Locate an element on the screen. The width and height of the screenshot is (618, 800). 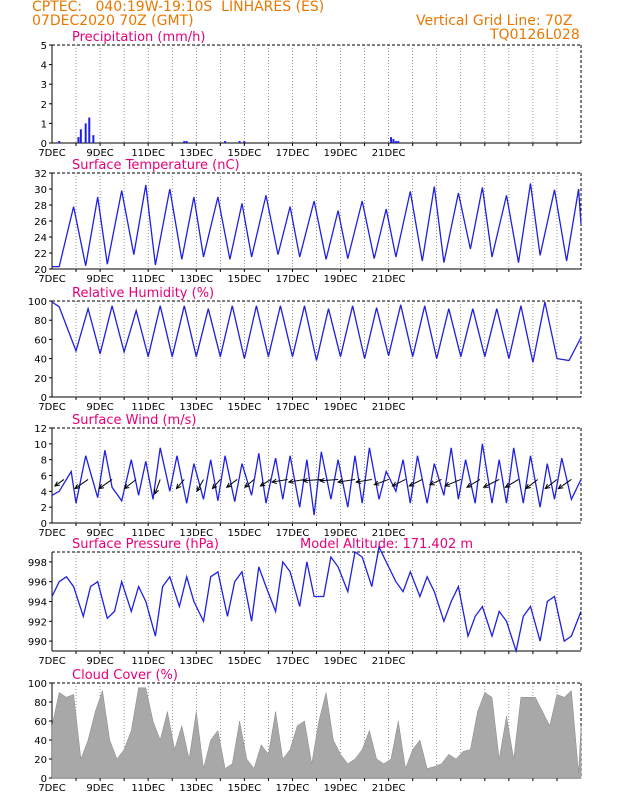
y-tick-label: 996 is located at coordinates (37, 583).